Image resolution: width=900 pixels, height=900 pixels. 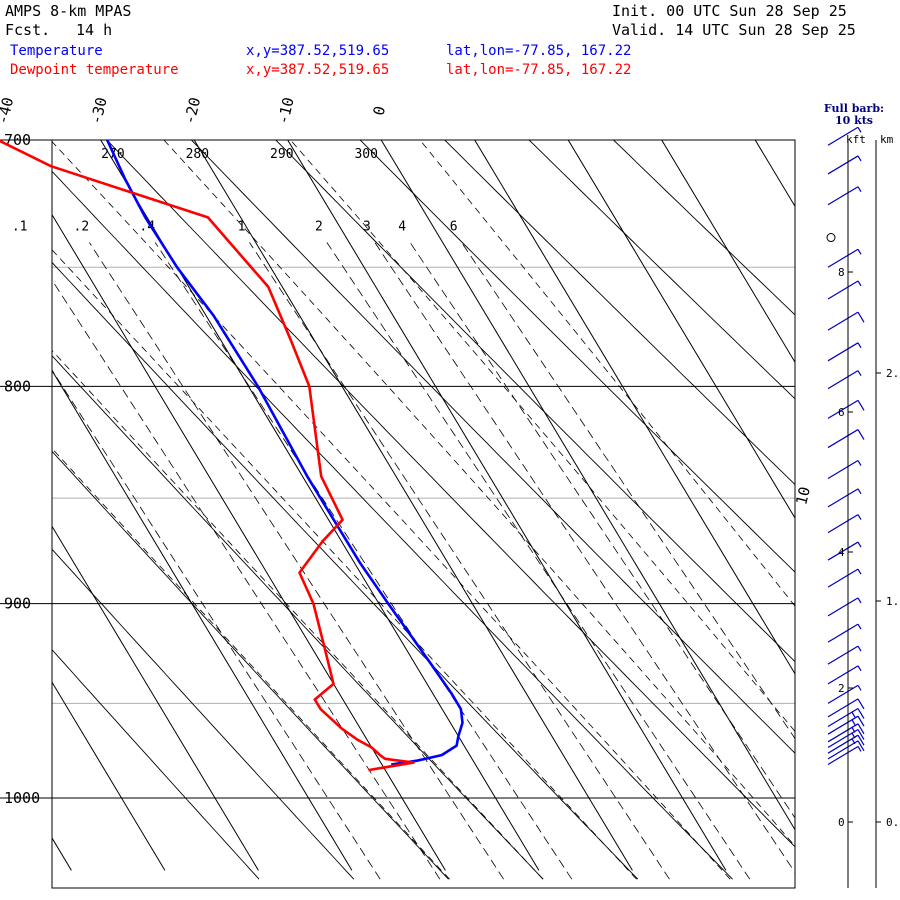 I want to click on pressure-tick-label: 700, so click(x=17, y=140).